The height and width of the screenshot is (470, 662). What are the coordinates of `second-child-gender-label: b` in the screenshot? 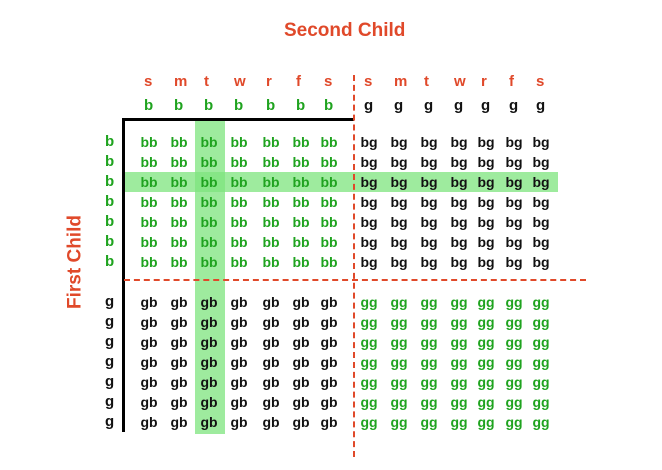 It's located at (329, 105).